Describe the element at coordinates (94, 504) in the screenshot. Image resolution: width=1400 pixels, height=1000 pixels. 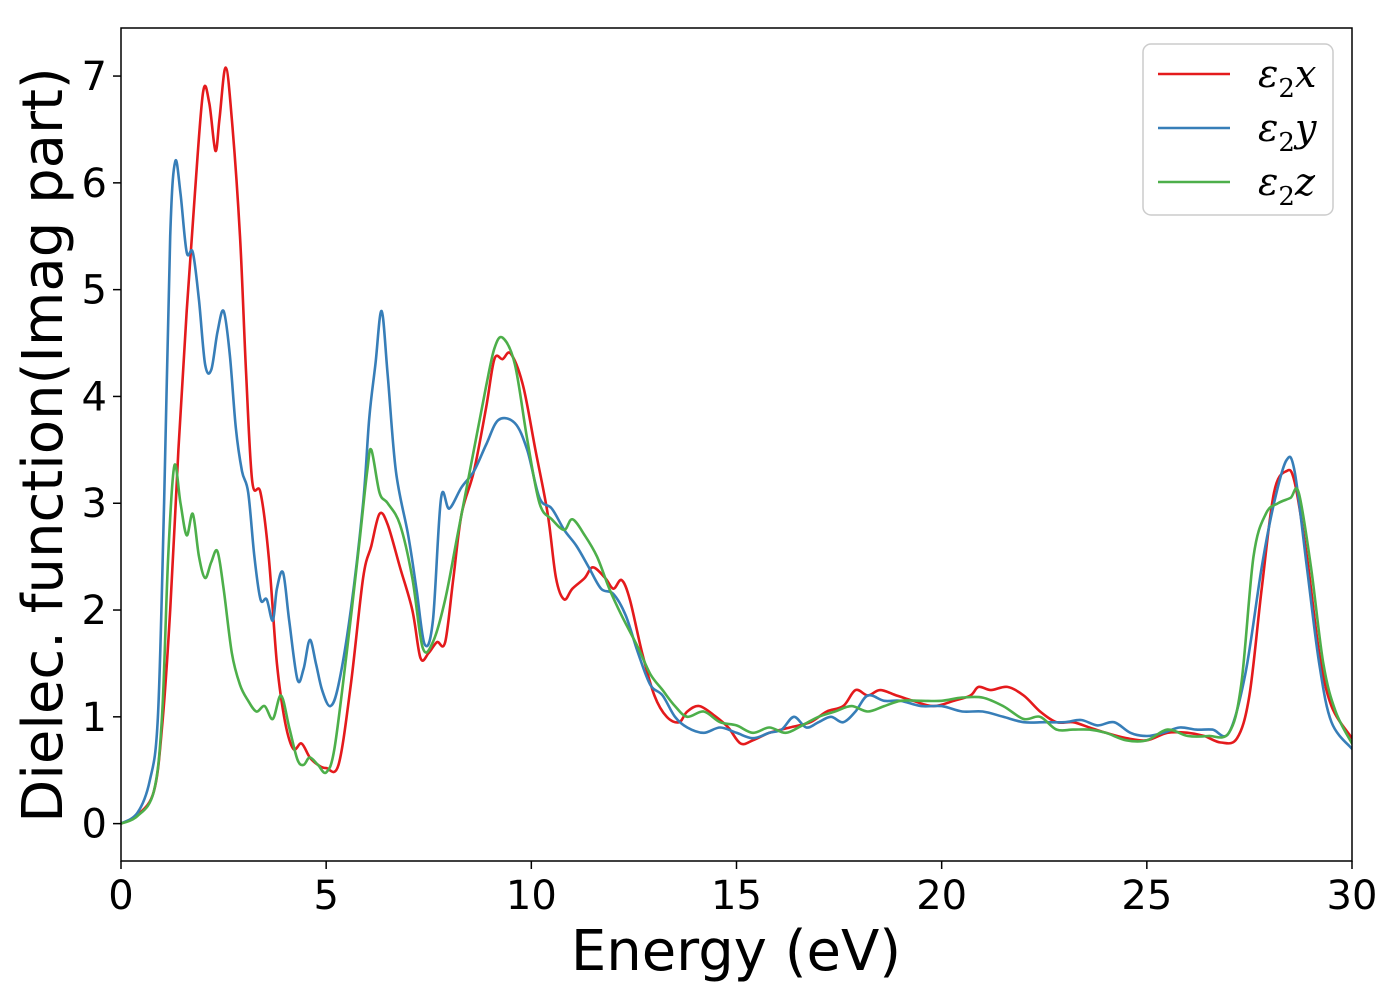
I see `y-tick-label: 3` at that location.